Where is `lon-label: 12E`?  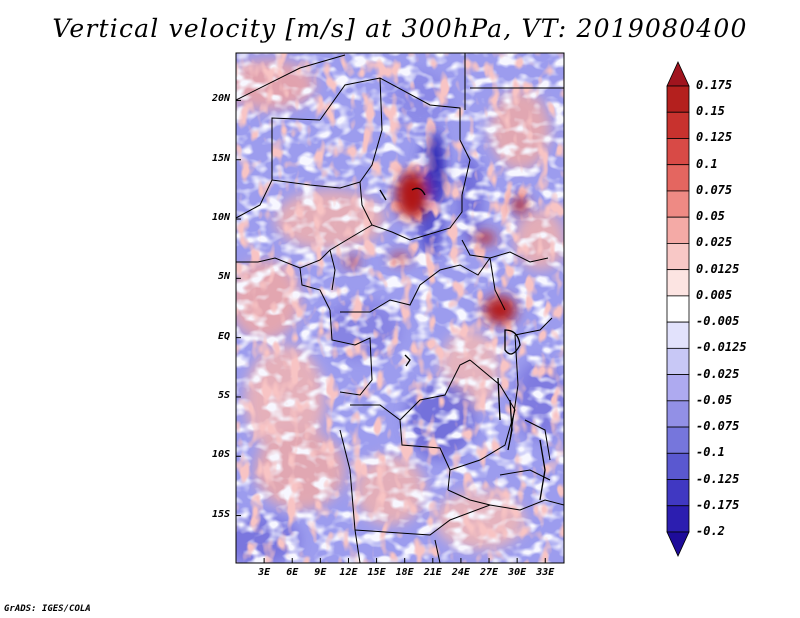
lon-label: 12E is located at coordinates (348, 572).